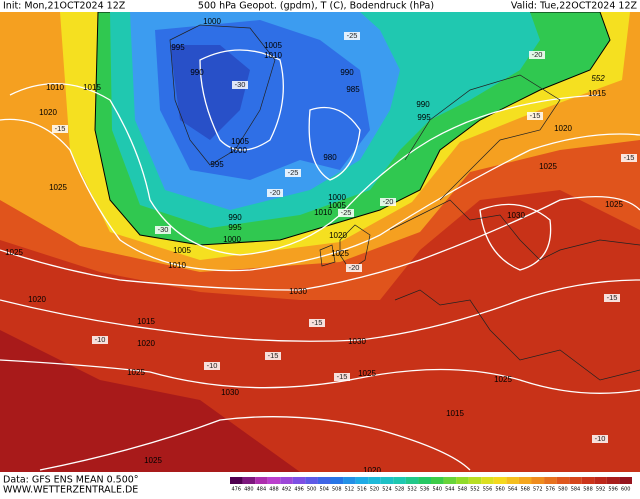 This screenshot has height=499, width=640. Describe the element at coordinates (337, 490) in the screenshot. I see `colorbar-label: 508` at that location.